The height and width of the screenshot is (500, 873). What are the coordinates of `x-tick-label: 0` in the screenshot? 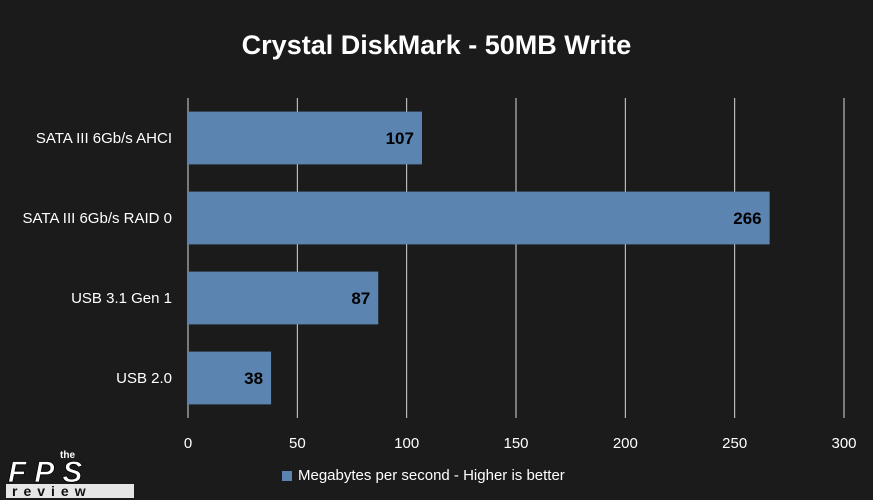 It's located at (188, 443).